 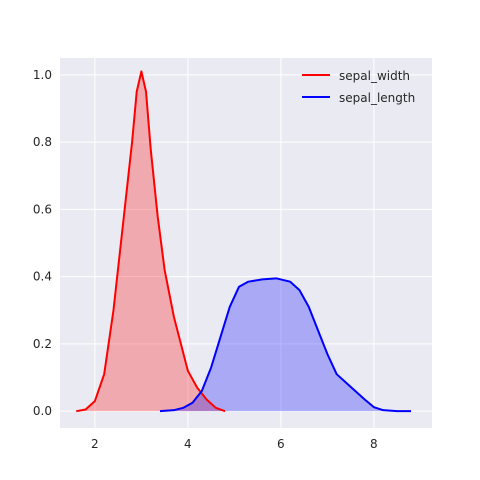 What do you see at coordinates (42, 277) in the screenshot?
I see `y-tick-label: 0.4` at bounding box center [42, 277].